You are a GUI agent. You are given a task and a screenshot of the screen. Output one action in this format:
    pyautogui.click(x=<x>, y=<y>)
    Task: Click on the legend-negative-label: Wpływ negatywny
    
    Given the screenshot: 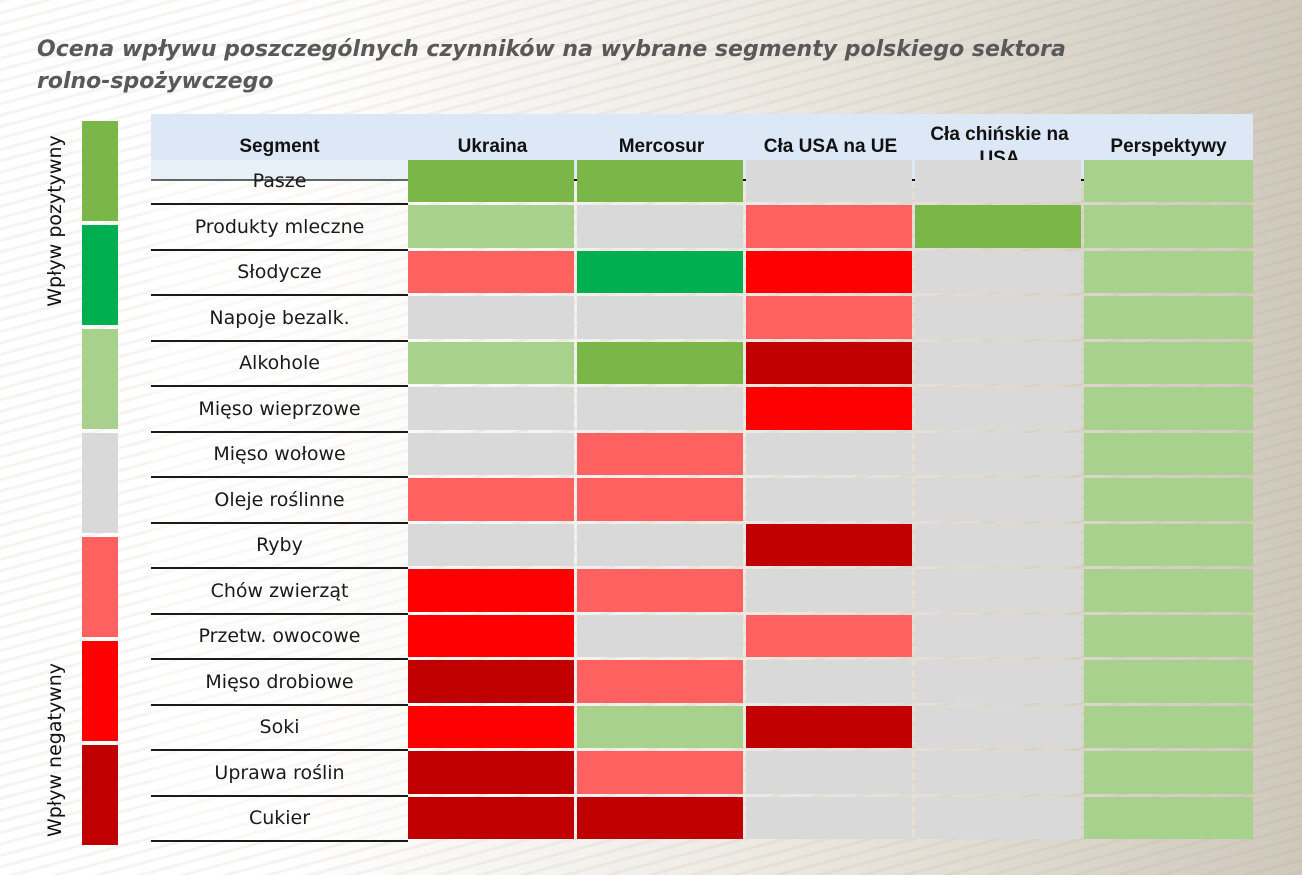 What is the action you would take?
    pyautogui.click(x=55, y=750)
    